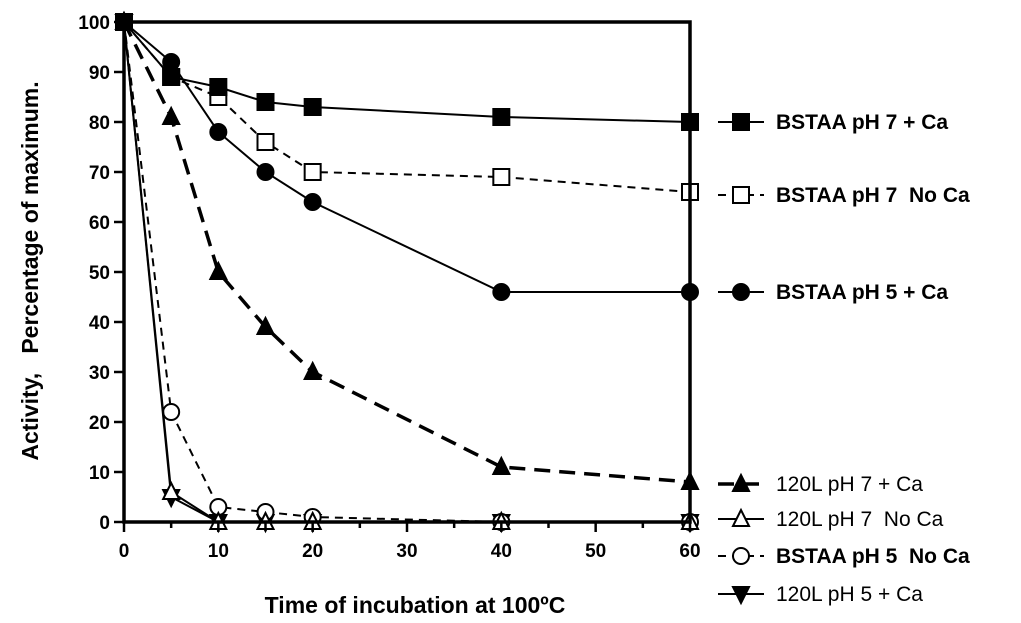 This screenshot has width=1021, height=623. I want to click on legend-entry: 120L pH 7 + Ca, so click(820, 484).